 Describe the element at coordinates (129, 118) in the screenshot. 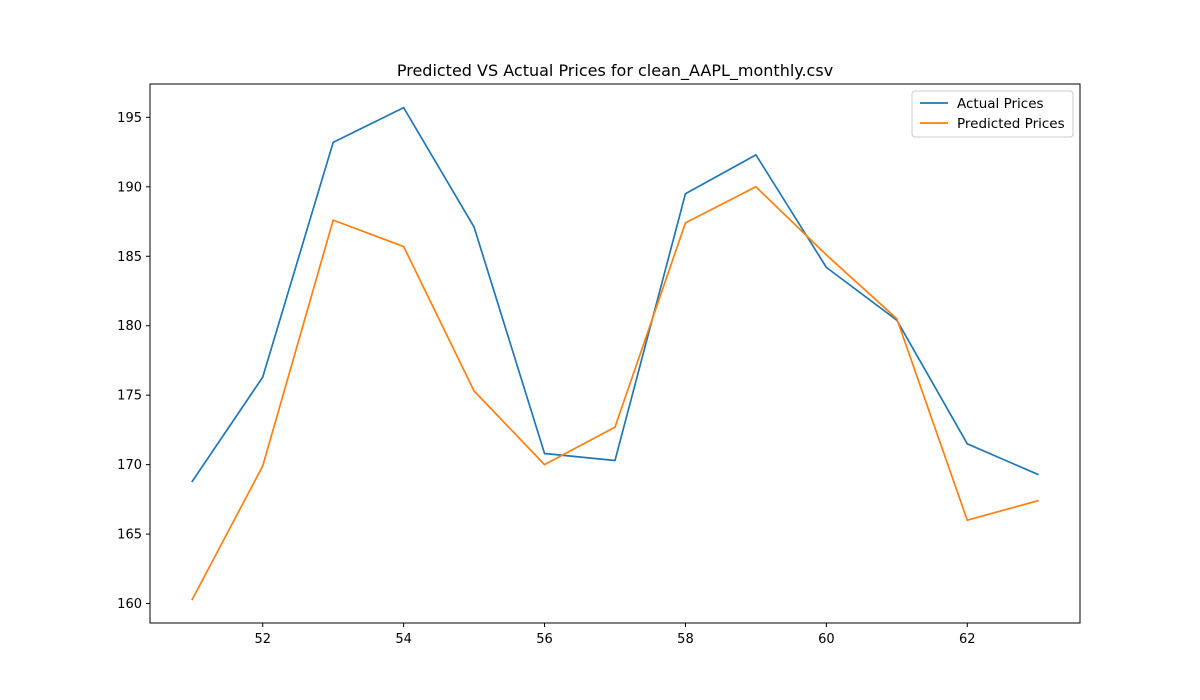

I see `y-tick-label: 195` at that location.